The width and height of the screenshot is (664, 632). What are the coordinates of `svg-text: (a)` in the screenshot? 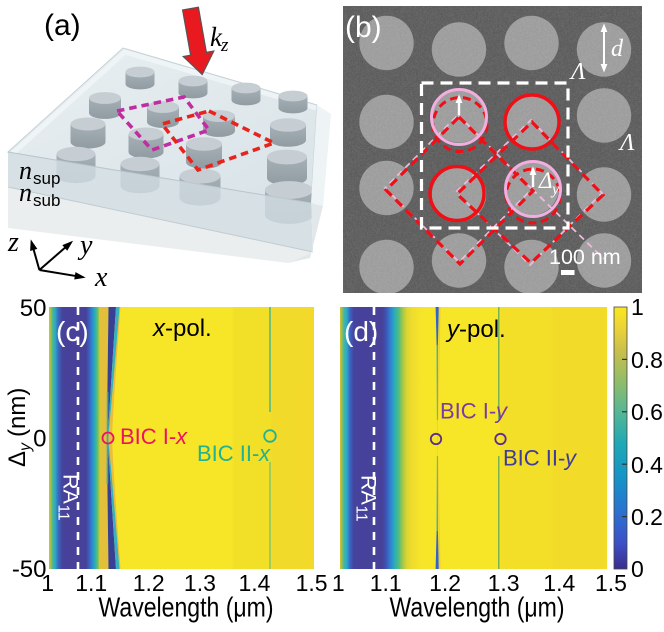 It's located at (62, 25).